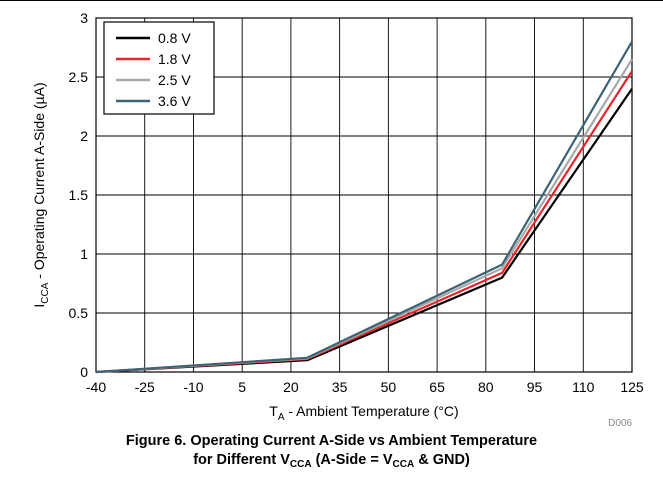 The height and width of the screenshot is (489, 663). What do you see at coordinates (300, 464) in the screenshot?
I see `caption-sub-1: CCA` at bounding box center [300, 464].